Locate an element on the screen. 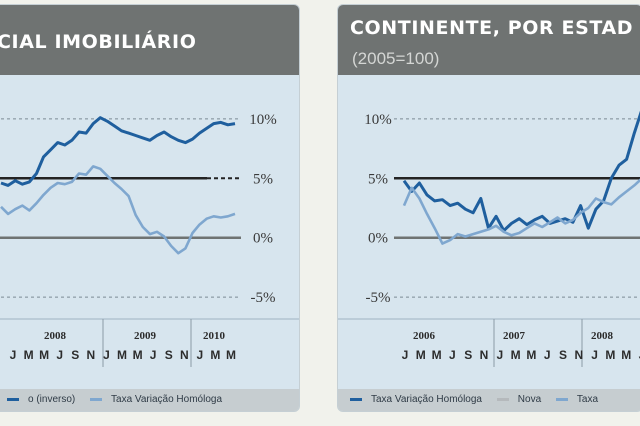 The height and width of the screenshot is (426, 640). legend-label: Taxa is located at coordinates (587, 399).